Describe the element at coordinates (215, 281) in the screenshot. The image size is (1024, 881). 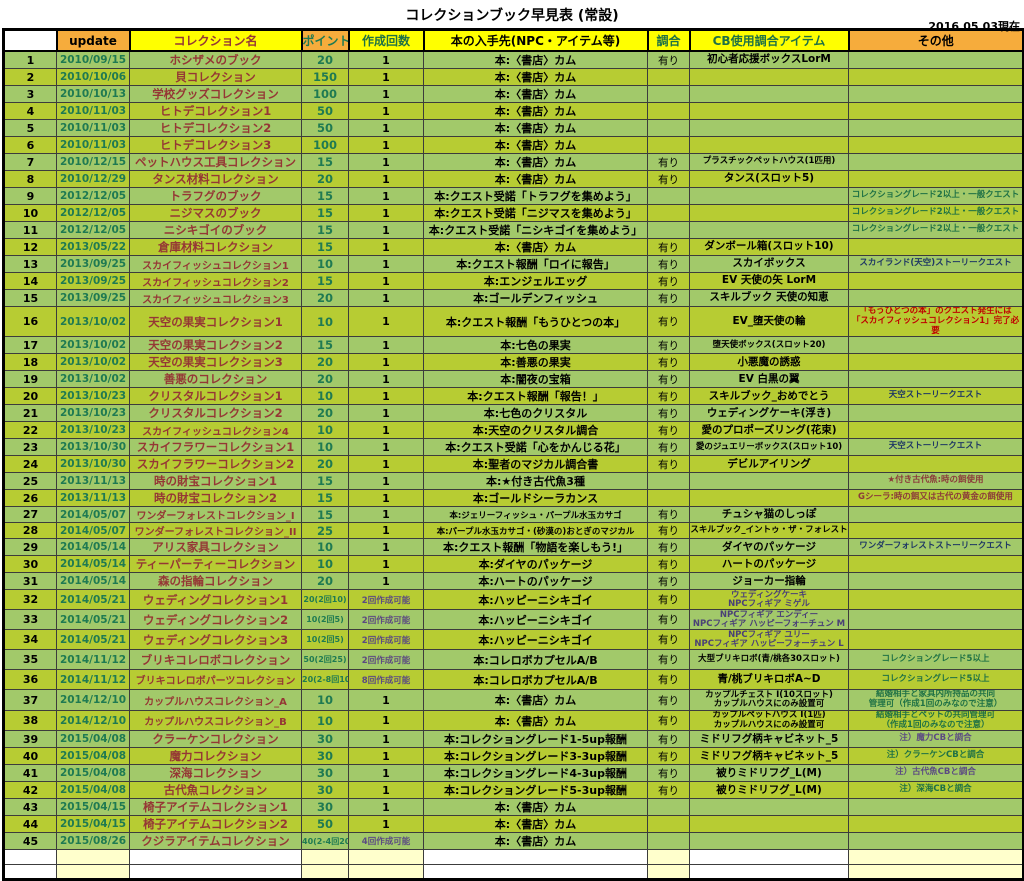
I see `cell-collection-name: スカイフィッシュコレクション2` at that location.